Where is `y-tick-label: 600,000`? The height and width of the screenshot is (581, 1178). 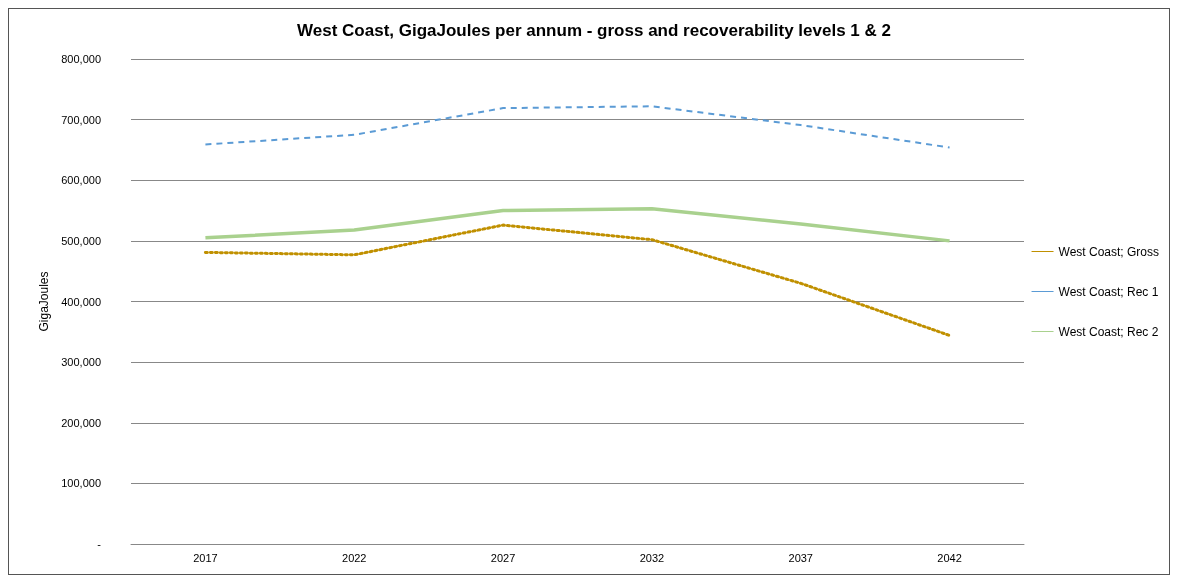
y-tick-label: 600,000 is located at coordinates (81, 180).